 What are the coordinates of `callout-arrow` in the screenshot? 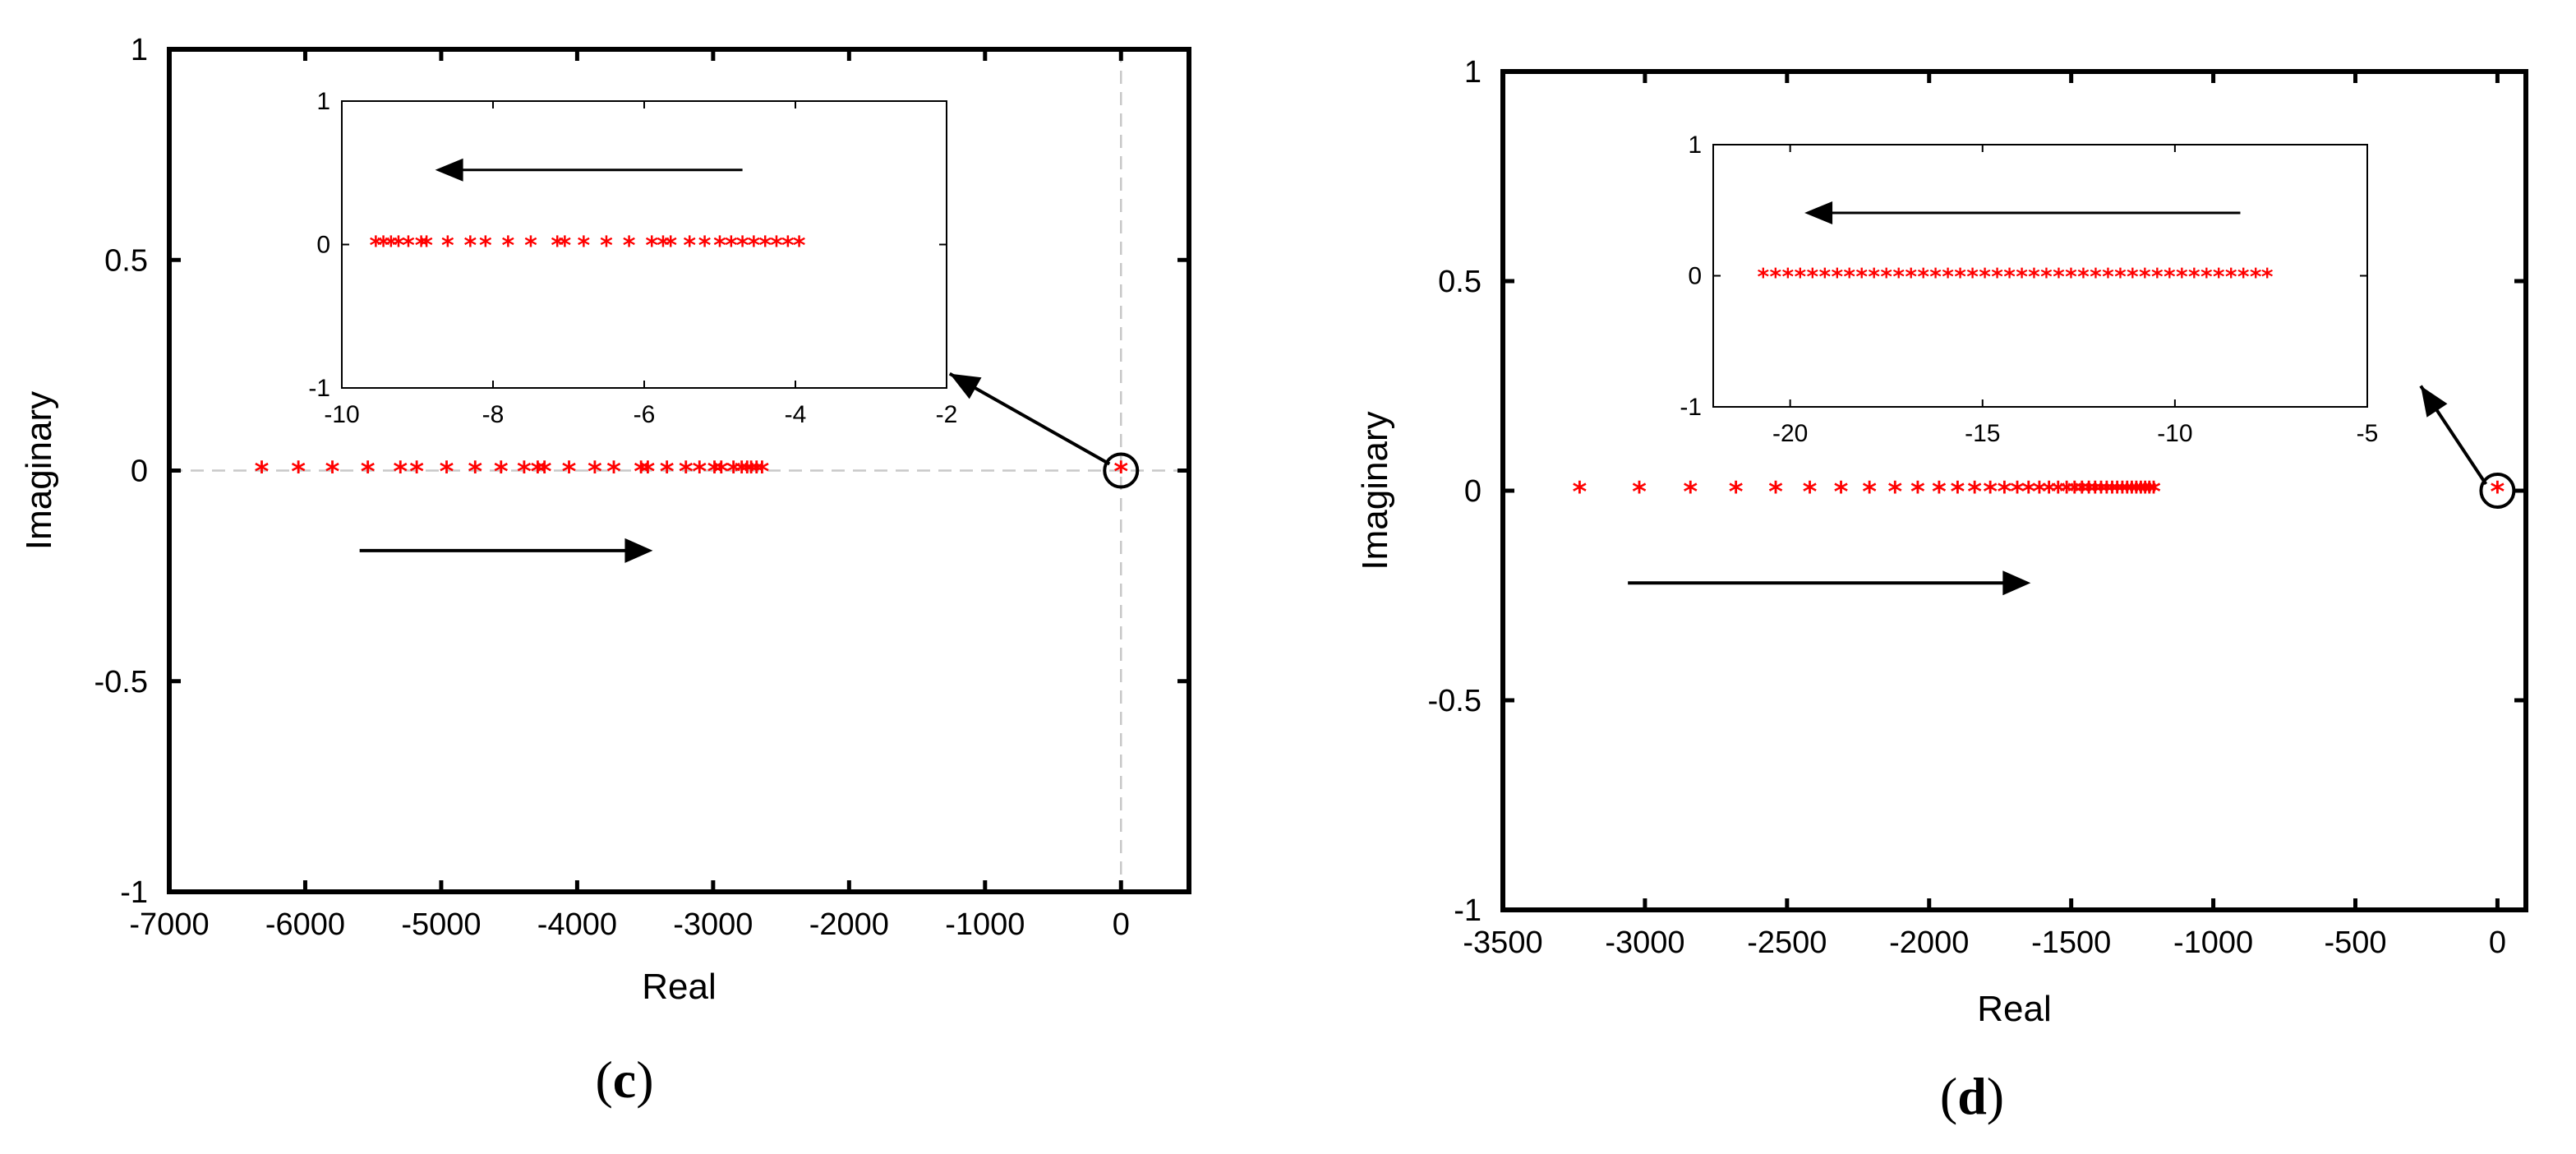 It's located at (1029, 419).